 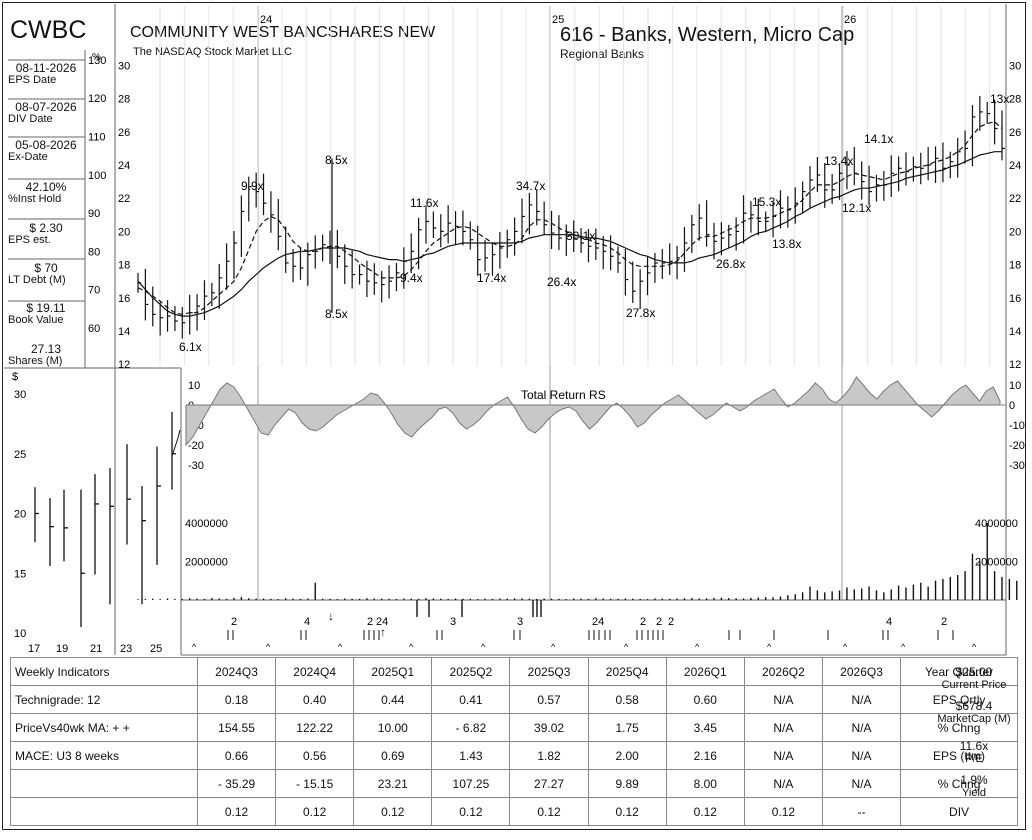 What do you see at coordinates (1017, 466) in the screenshot?
I see `rs-tick-right: -30` at bounding box center [1017, 466].